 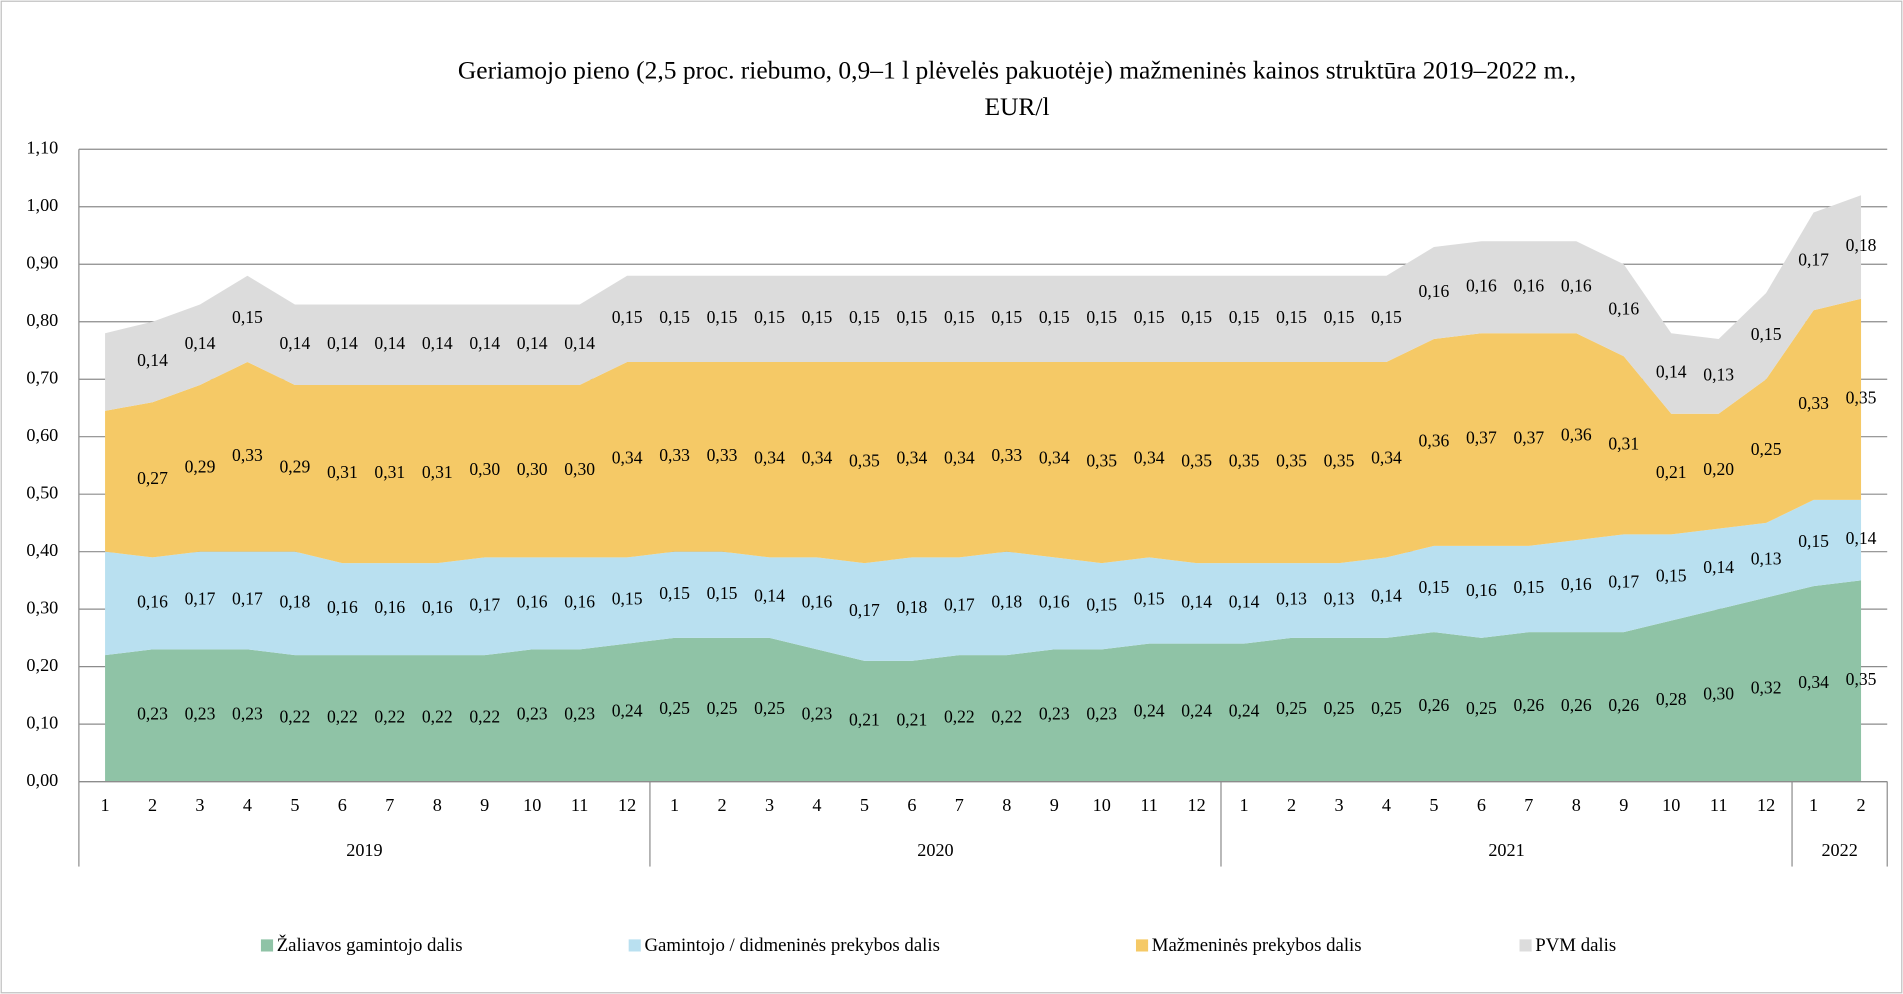 I want to click on x-tick-label: 4, so click(x=1386, y=805).